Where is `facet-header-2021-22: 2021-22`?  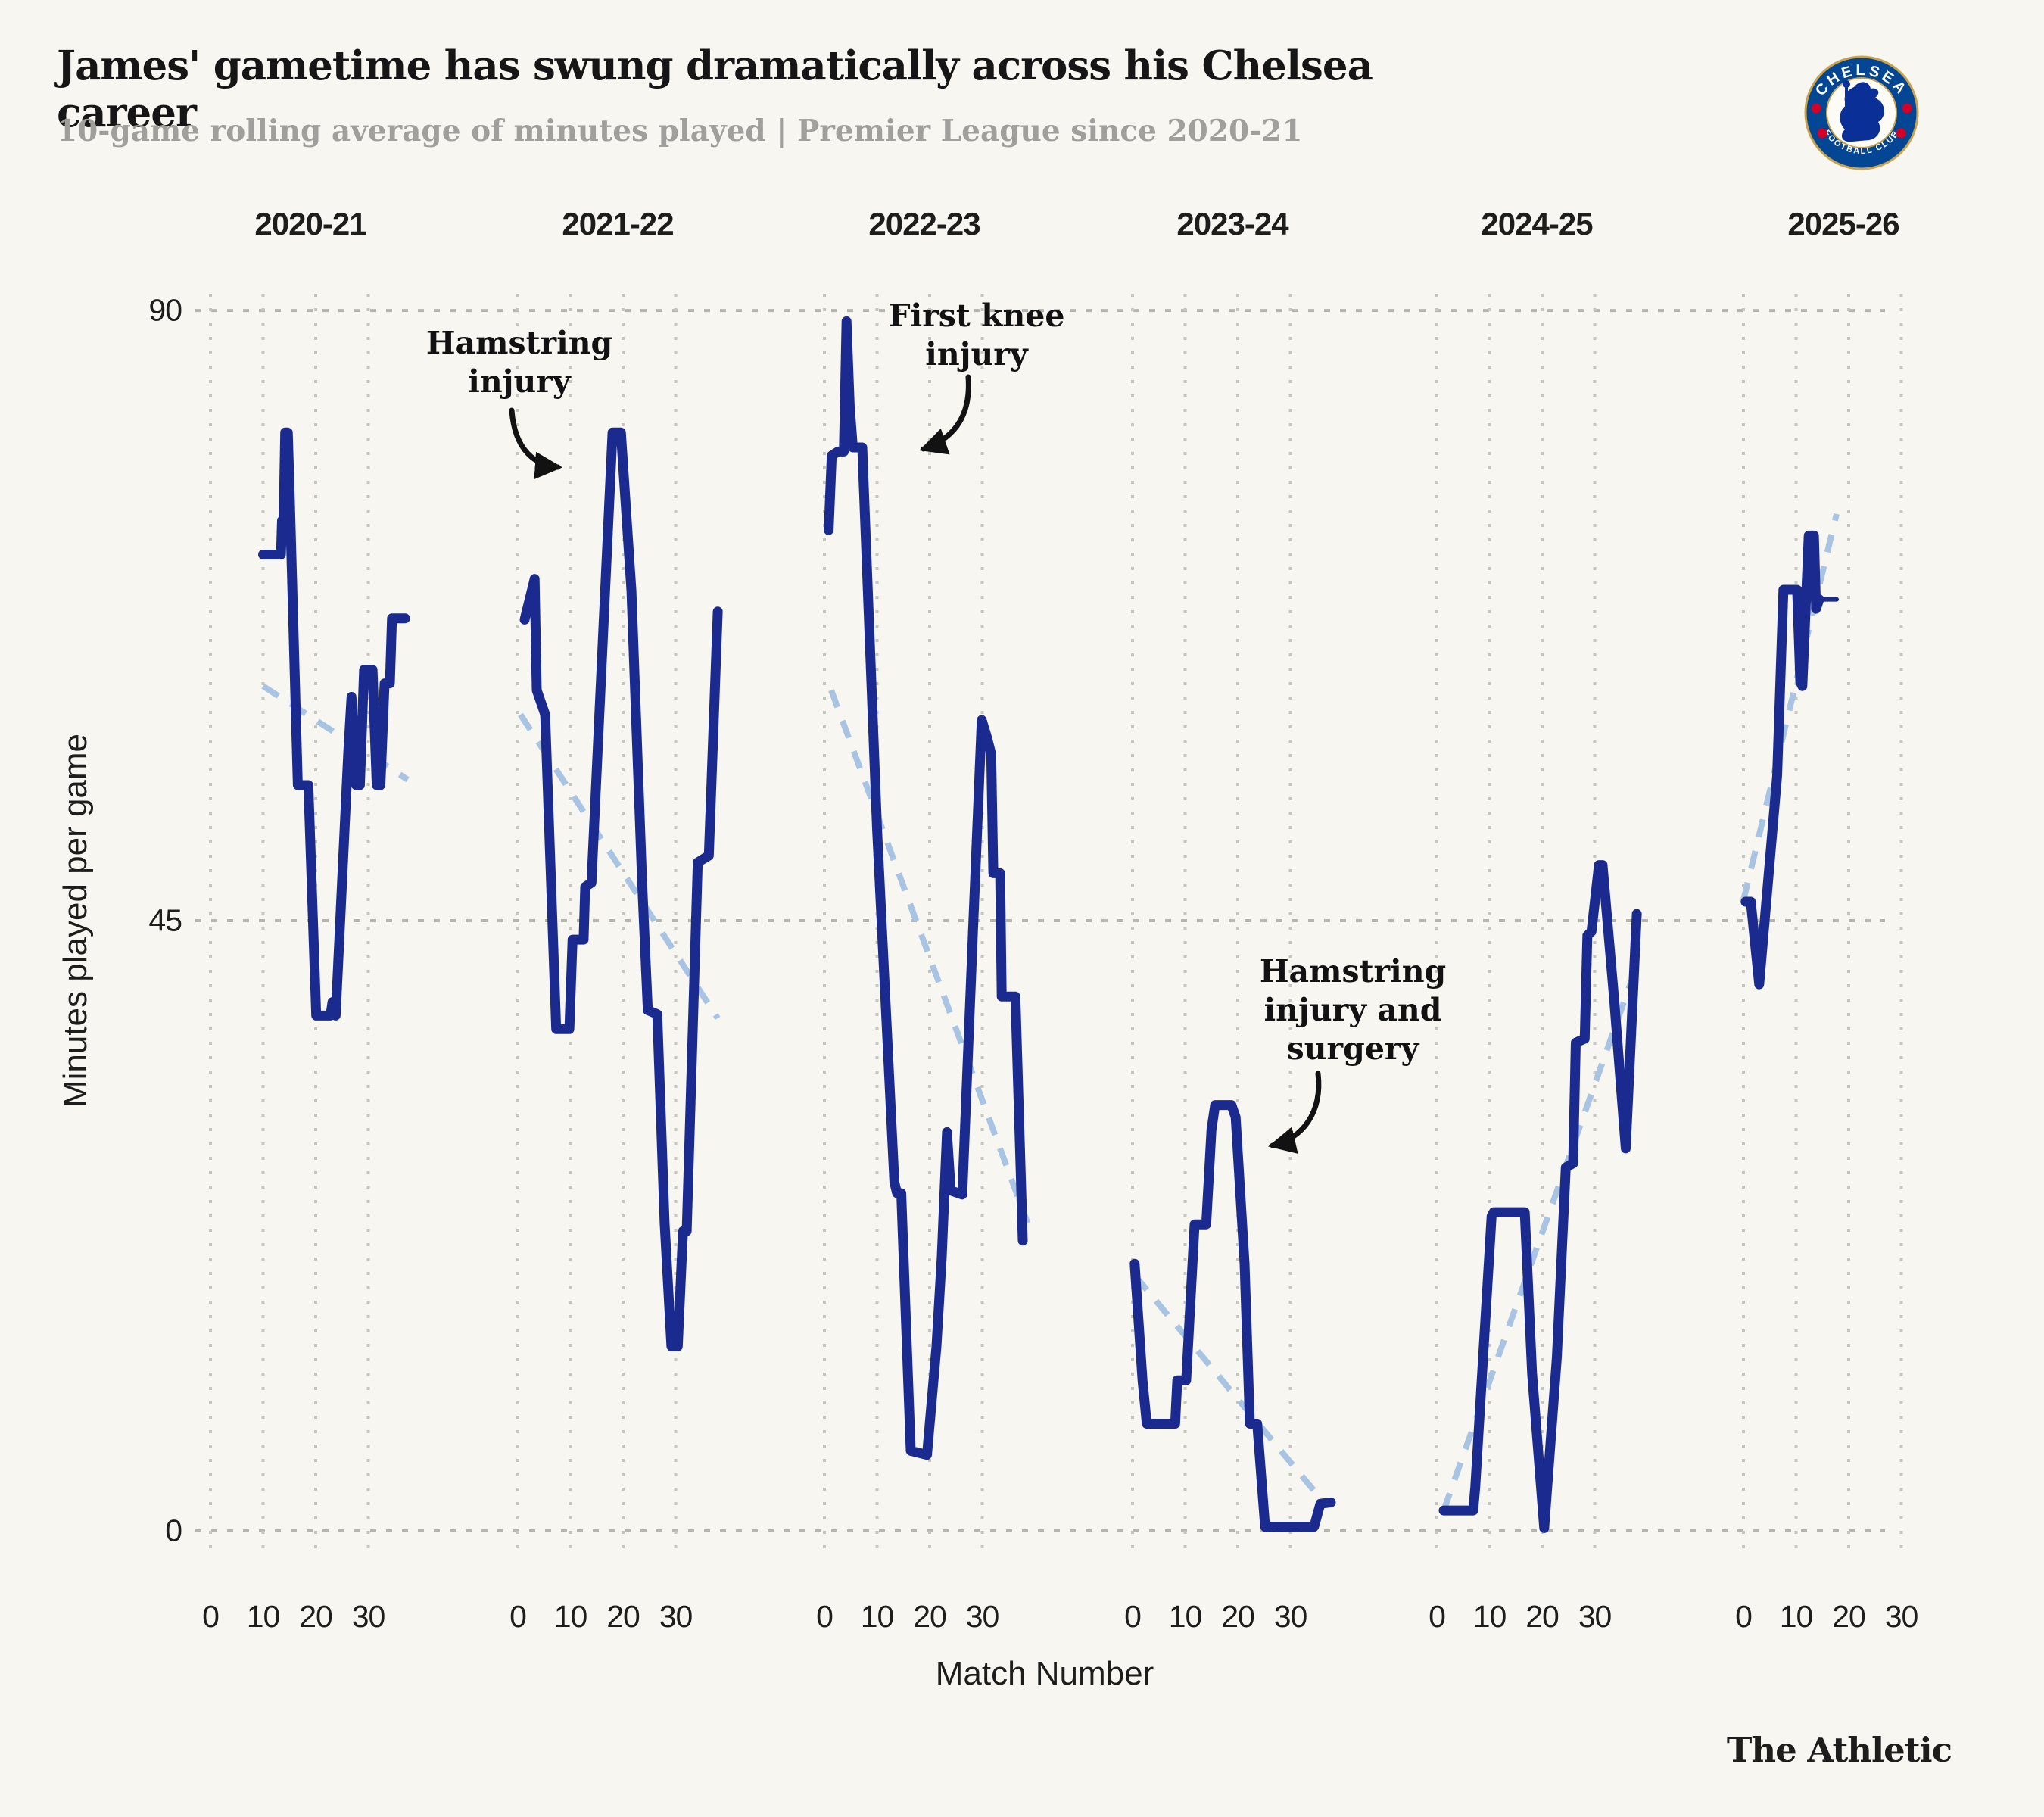
facet-header-2021-22: 2021-22 is located at coordinates (618, 224).